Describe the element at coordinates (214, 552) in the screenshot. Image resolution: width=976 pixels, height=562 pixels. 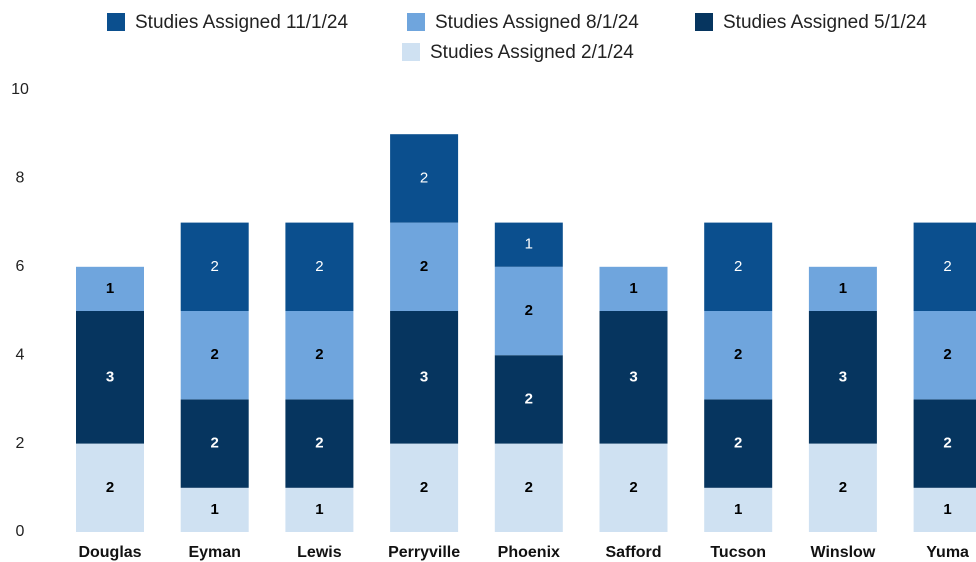
I see `x-tick-label: Eyman` at that location.